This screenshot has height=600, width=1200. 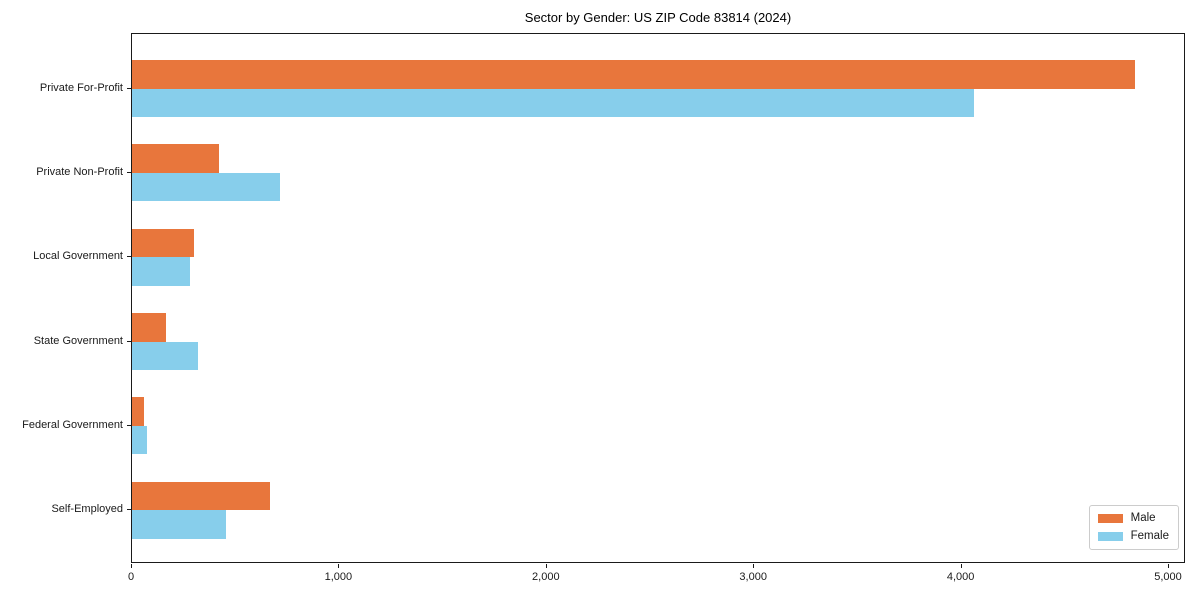 I want to click on y-tick-private-non-profit, so click(x=129, y=172).